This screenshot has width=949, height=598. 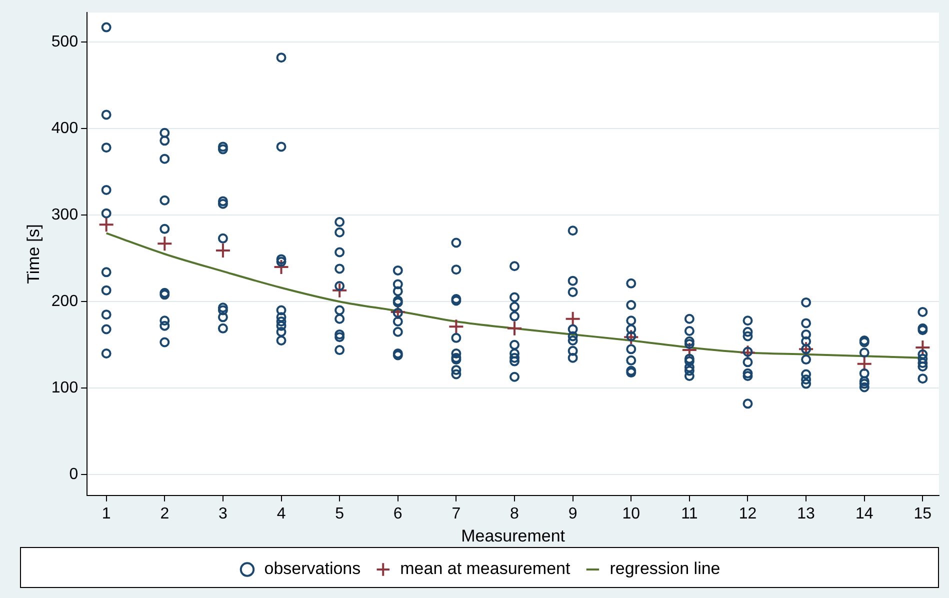 I want to click on legend-label: mean at measurement, so click(x=485, y=568).